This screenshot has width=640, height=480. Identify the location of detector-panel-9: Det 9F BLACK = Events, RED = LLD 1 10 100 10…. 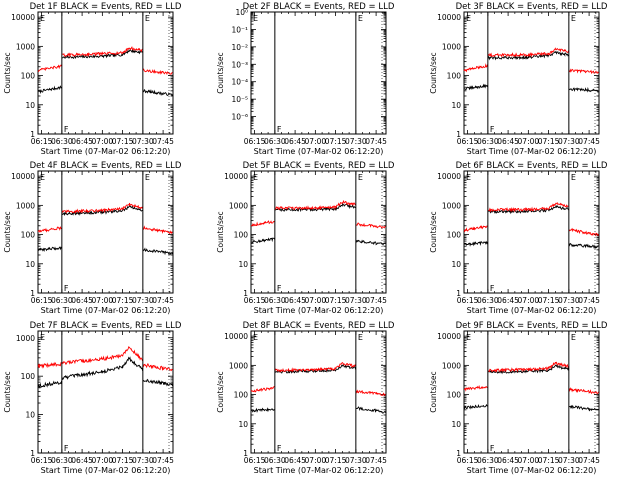
(518, 398).